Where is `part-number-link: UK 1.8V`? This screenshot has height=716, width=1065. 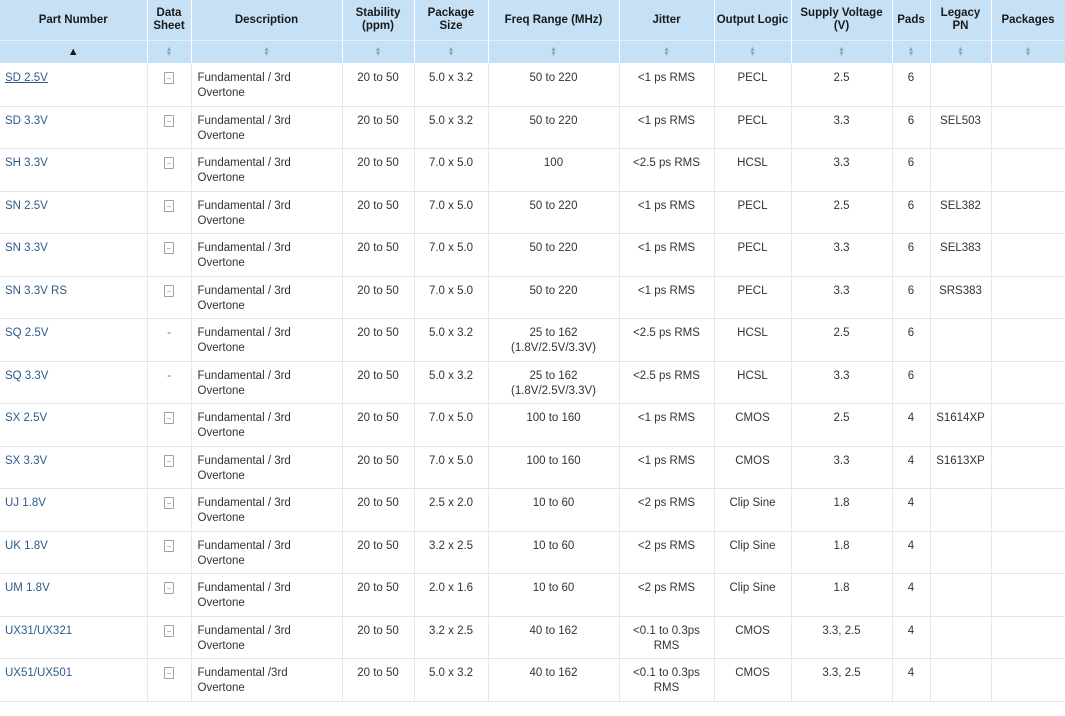 part-number-link: UK 1.8V is located at coordinates (26, 545).